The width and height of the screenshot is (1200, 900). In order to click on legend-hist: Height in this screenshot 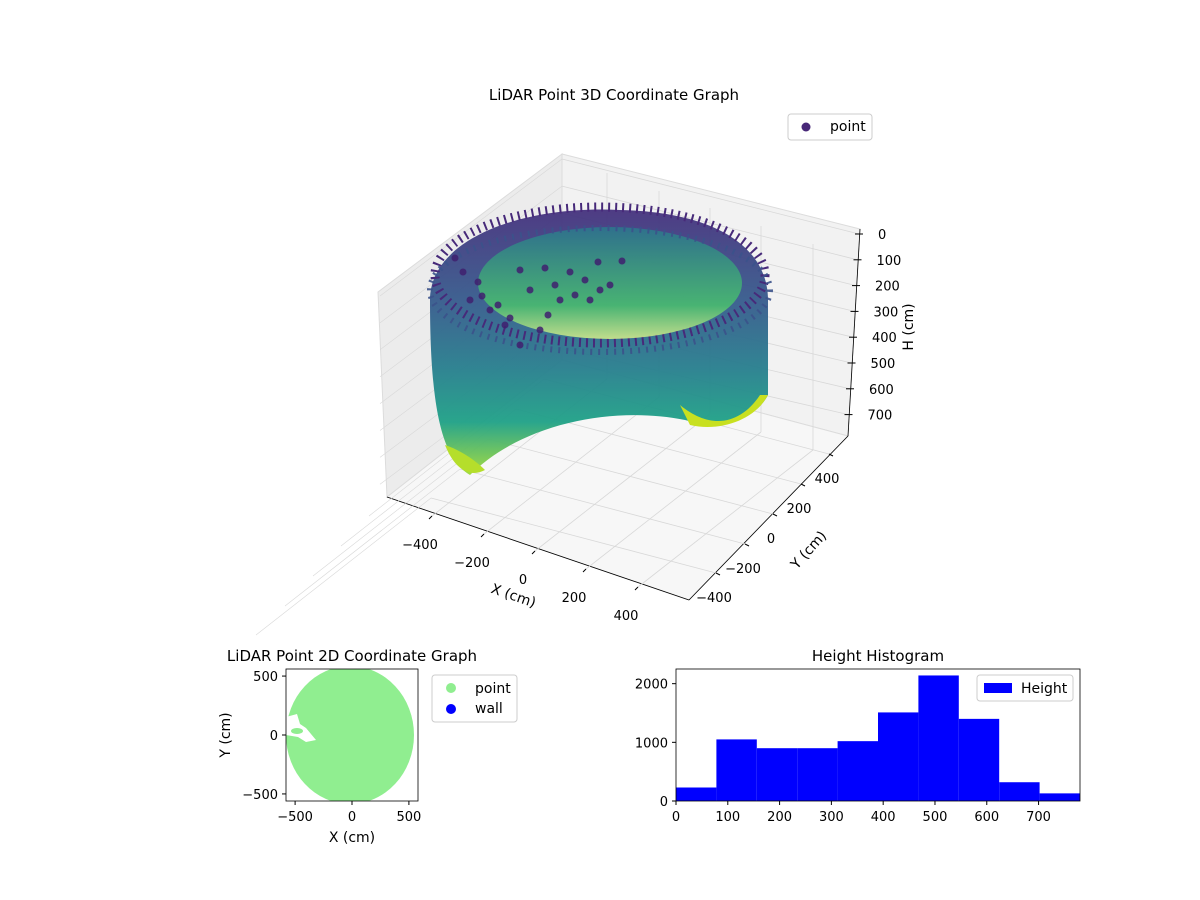, I will do `click(1025, 688)`.